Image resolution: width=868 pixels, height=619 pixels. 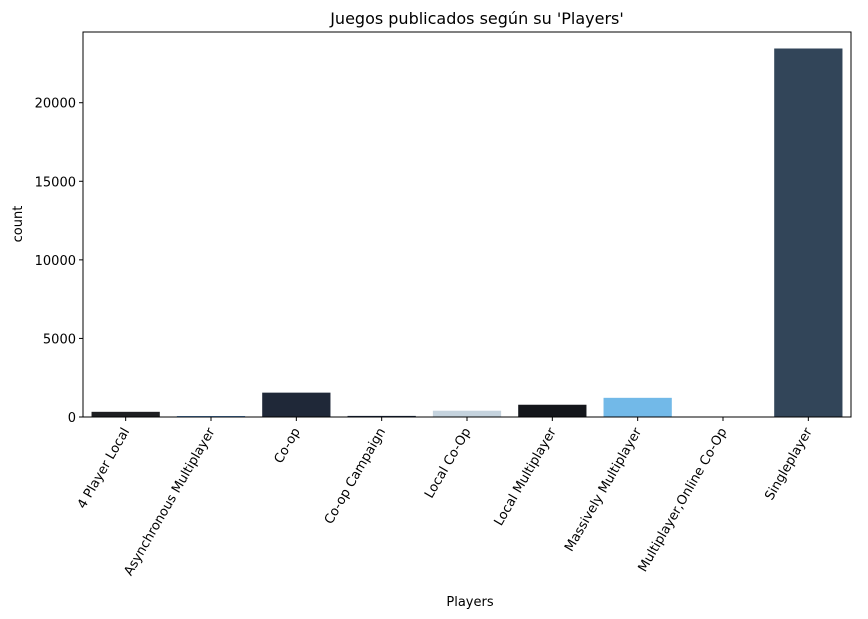 I want to click on bar-singleplayer, so click(x=808, y=232).